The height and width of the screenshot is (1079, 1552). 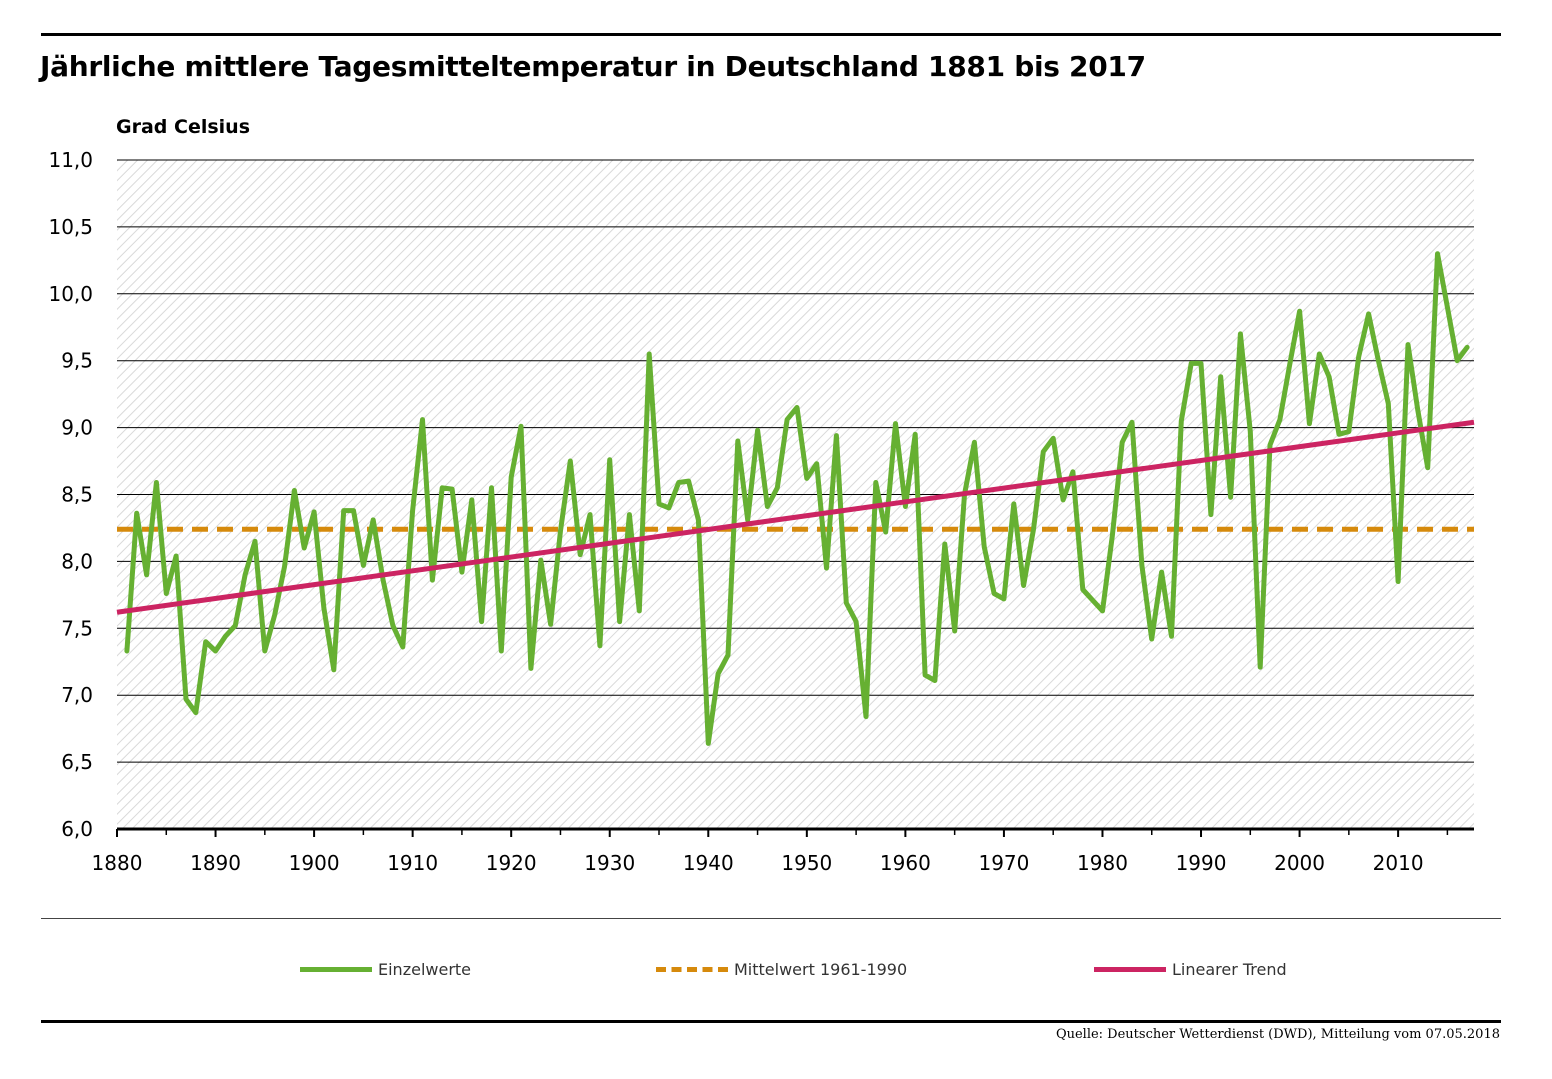 I want to click on y-tick-label: 7,5, so click(x=77, y=628).